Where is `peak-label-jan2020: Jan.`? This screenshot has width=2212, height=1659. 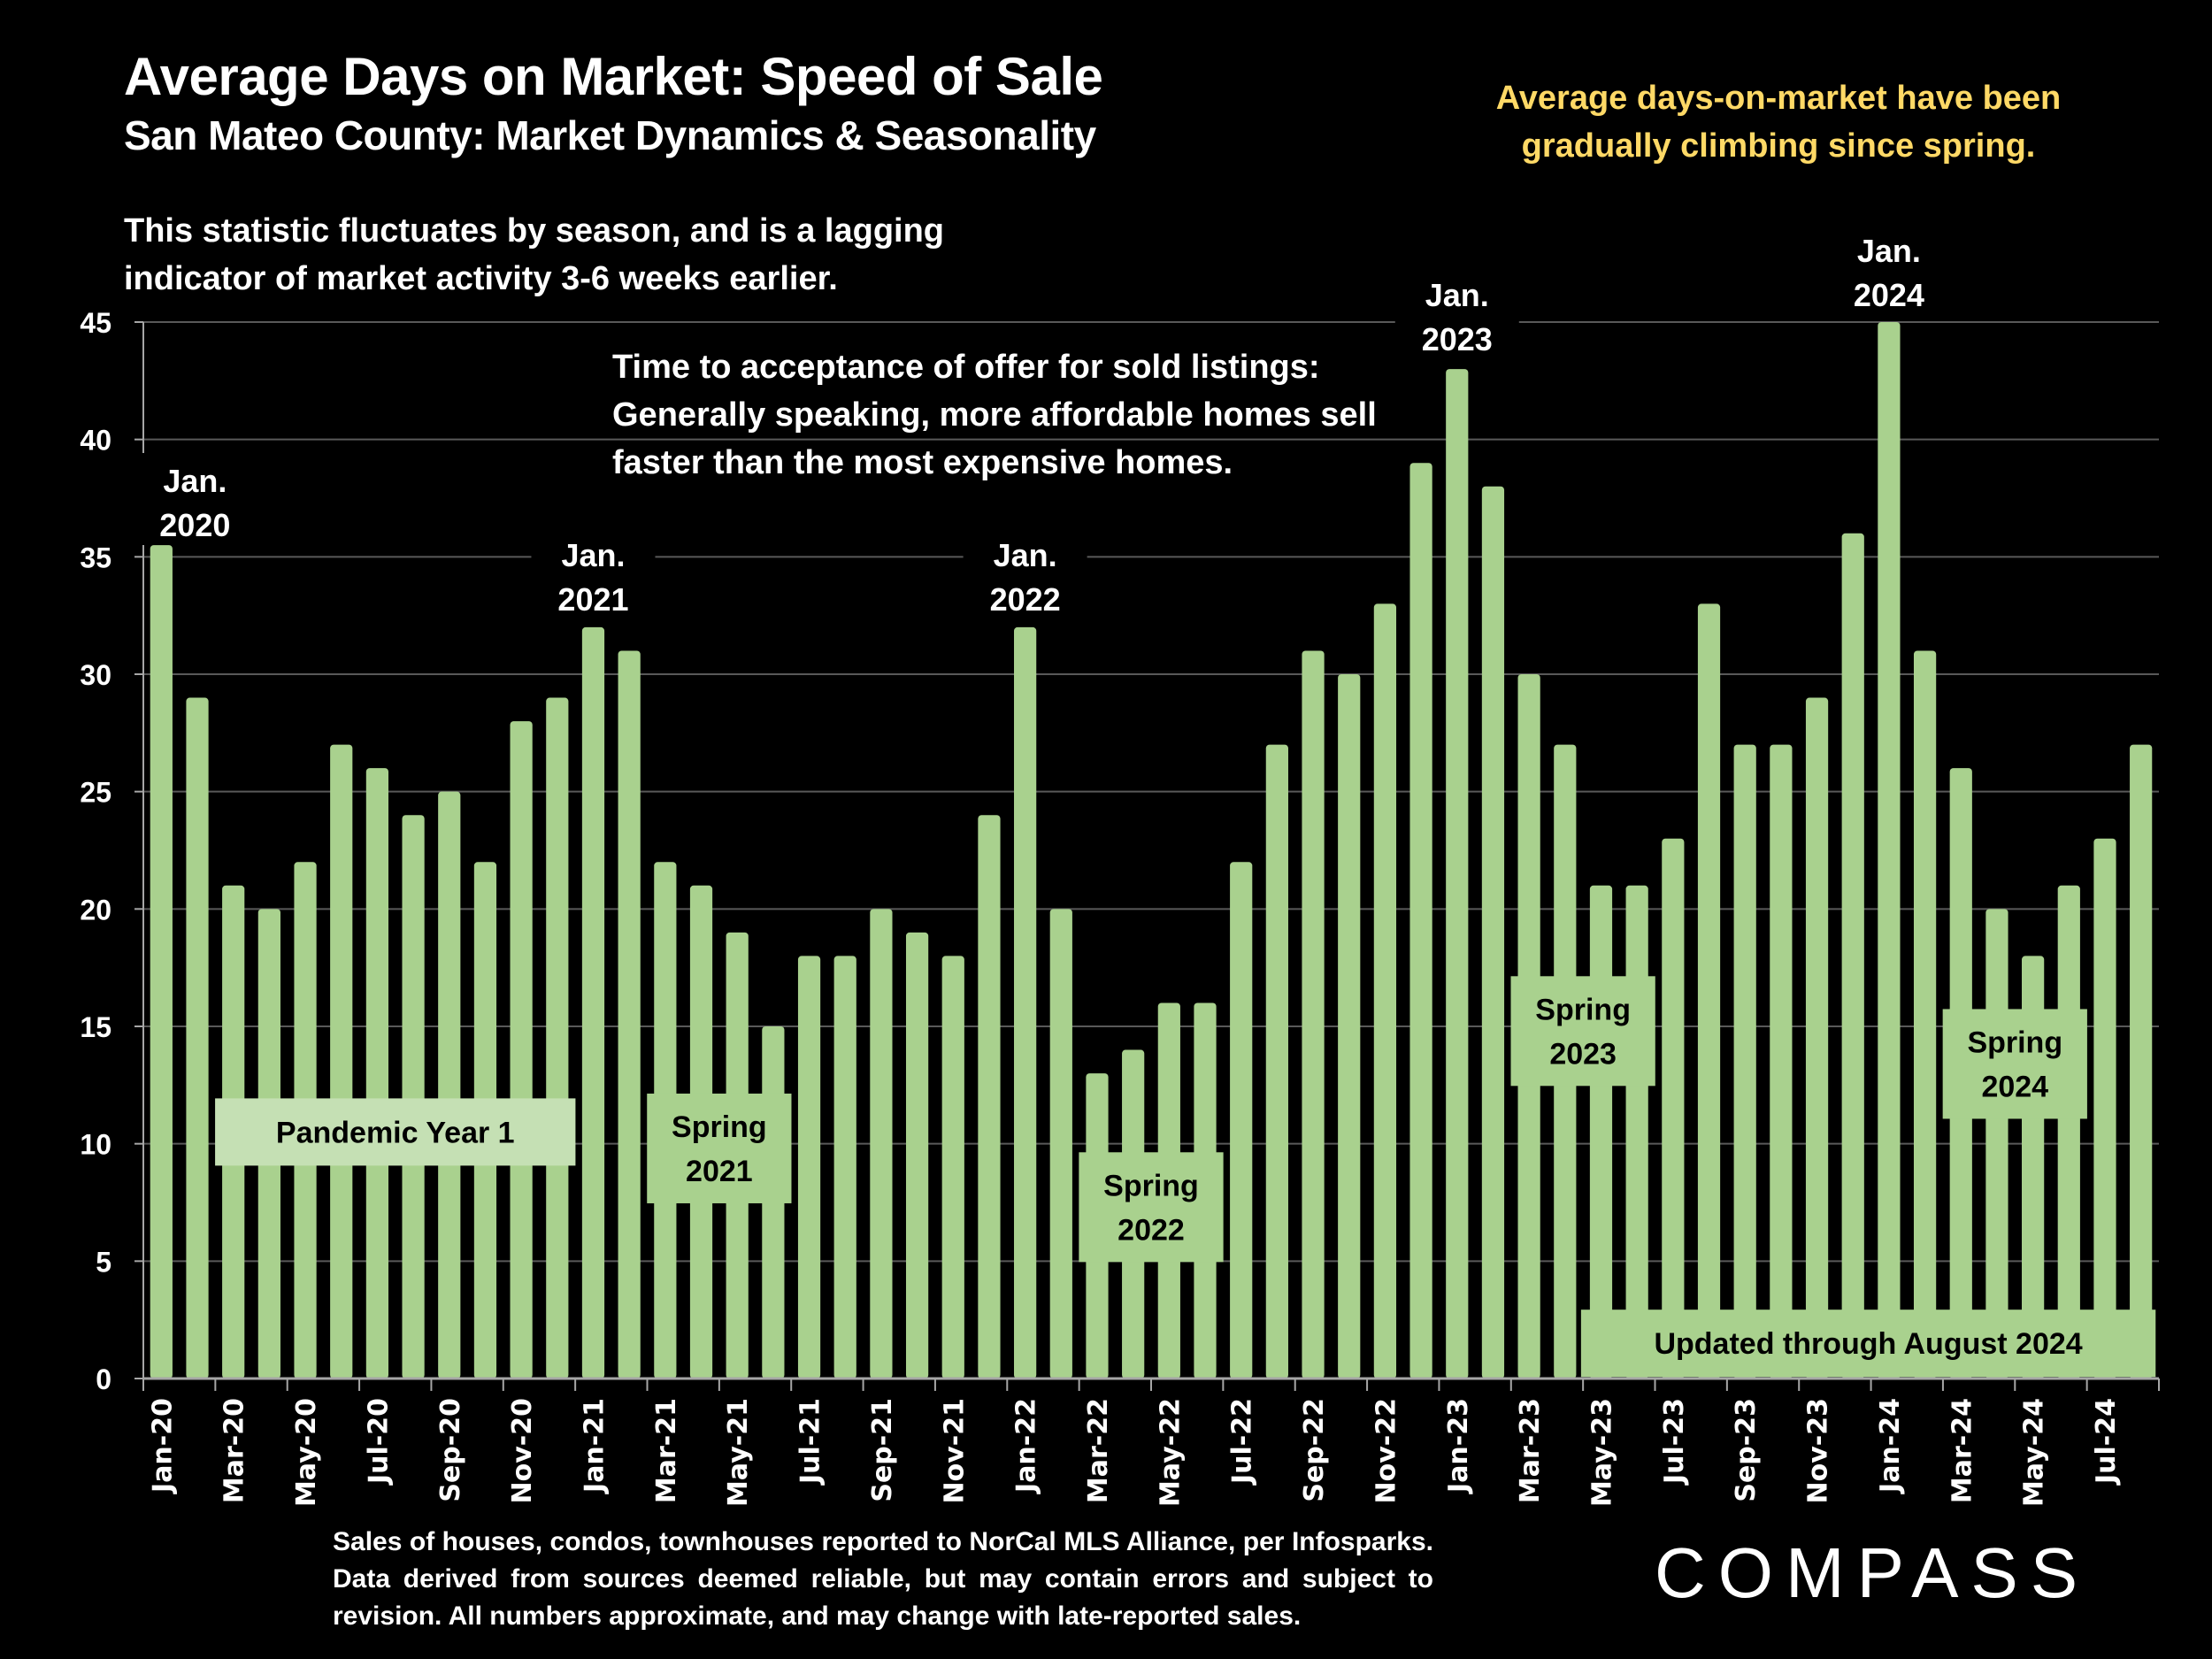
peak-label-jan2020: Jan. is located at coordinates (195, 481).